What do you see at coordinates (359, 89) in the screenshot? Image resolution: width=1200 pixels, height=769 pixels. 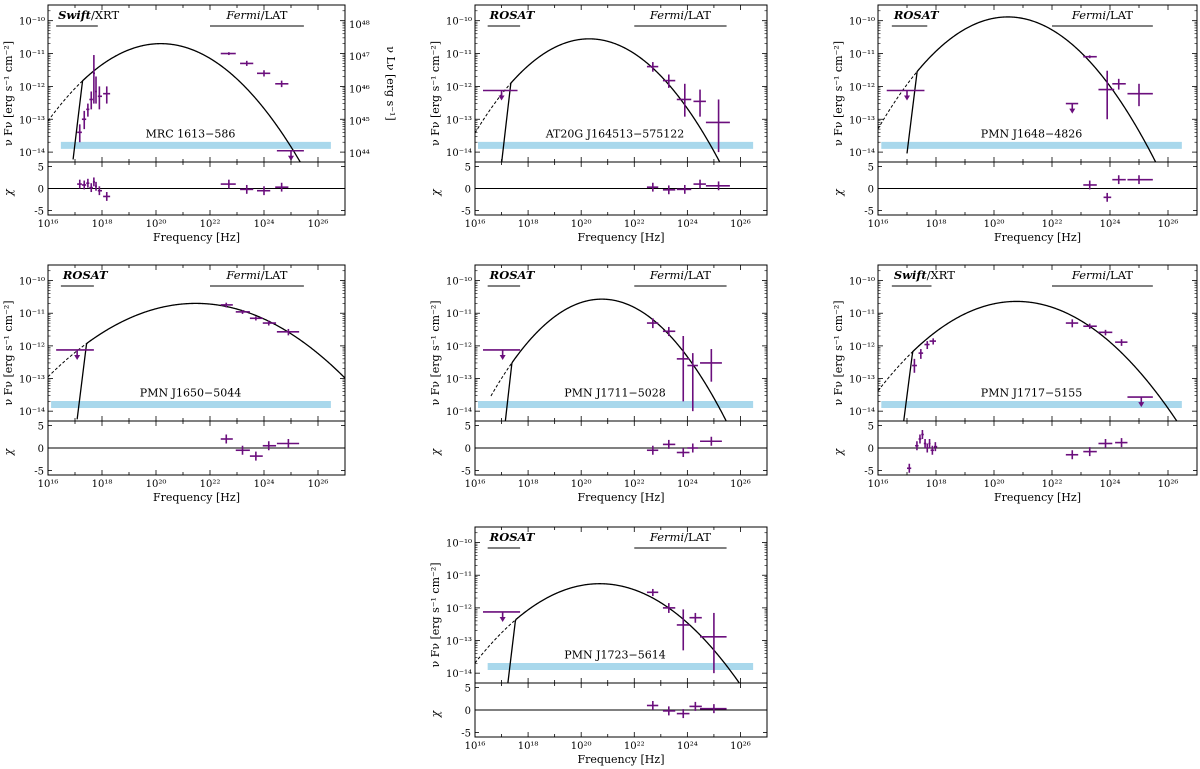 I see `y2-tick-label: 10⁴⁶` at bounding box center [359, 89].